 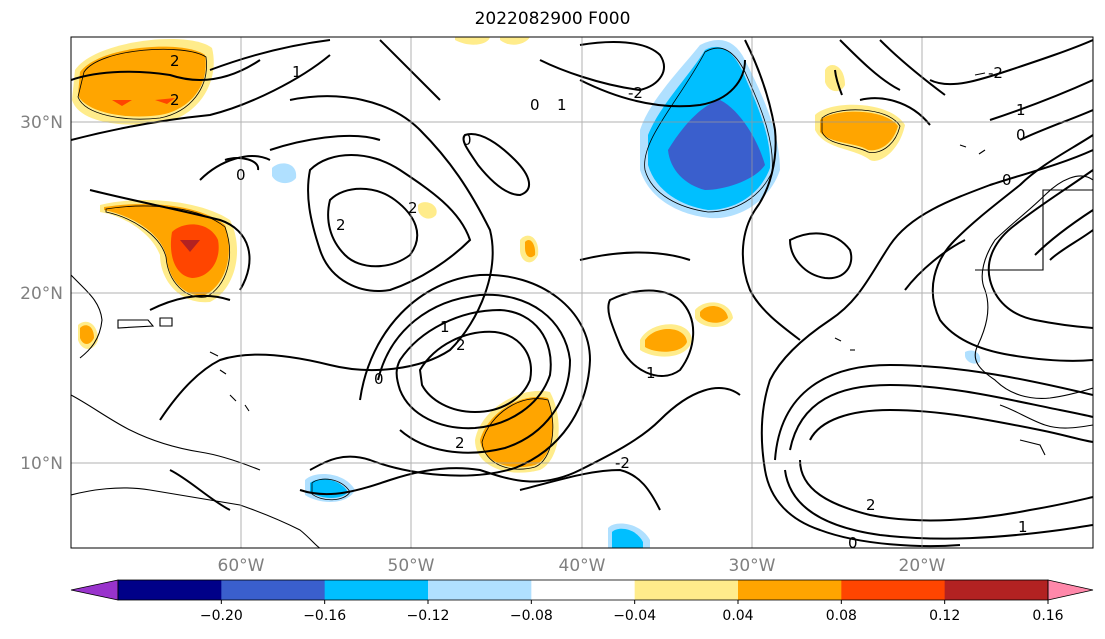 I want to click on colorbar-tick-label: 0.16, so click(x=1047, y=616).